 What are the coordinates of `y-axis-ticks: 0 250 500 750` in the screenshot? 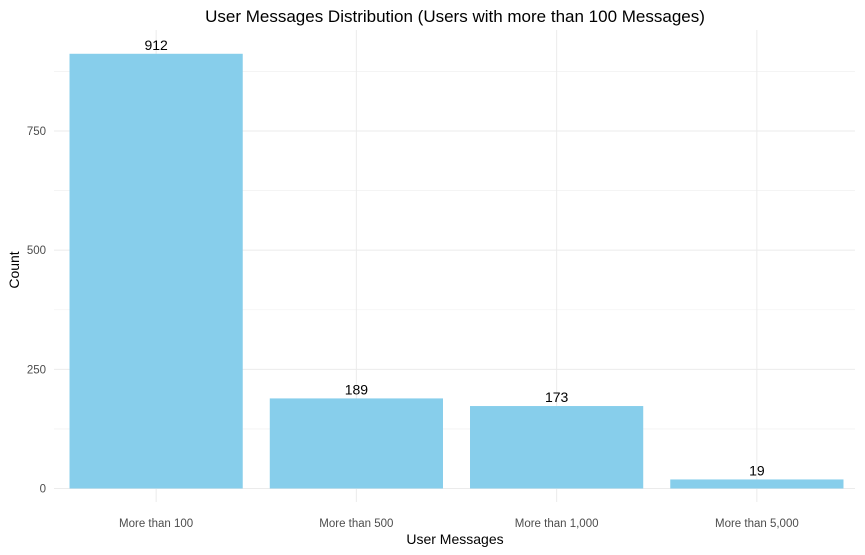 It's located at (36, 311).